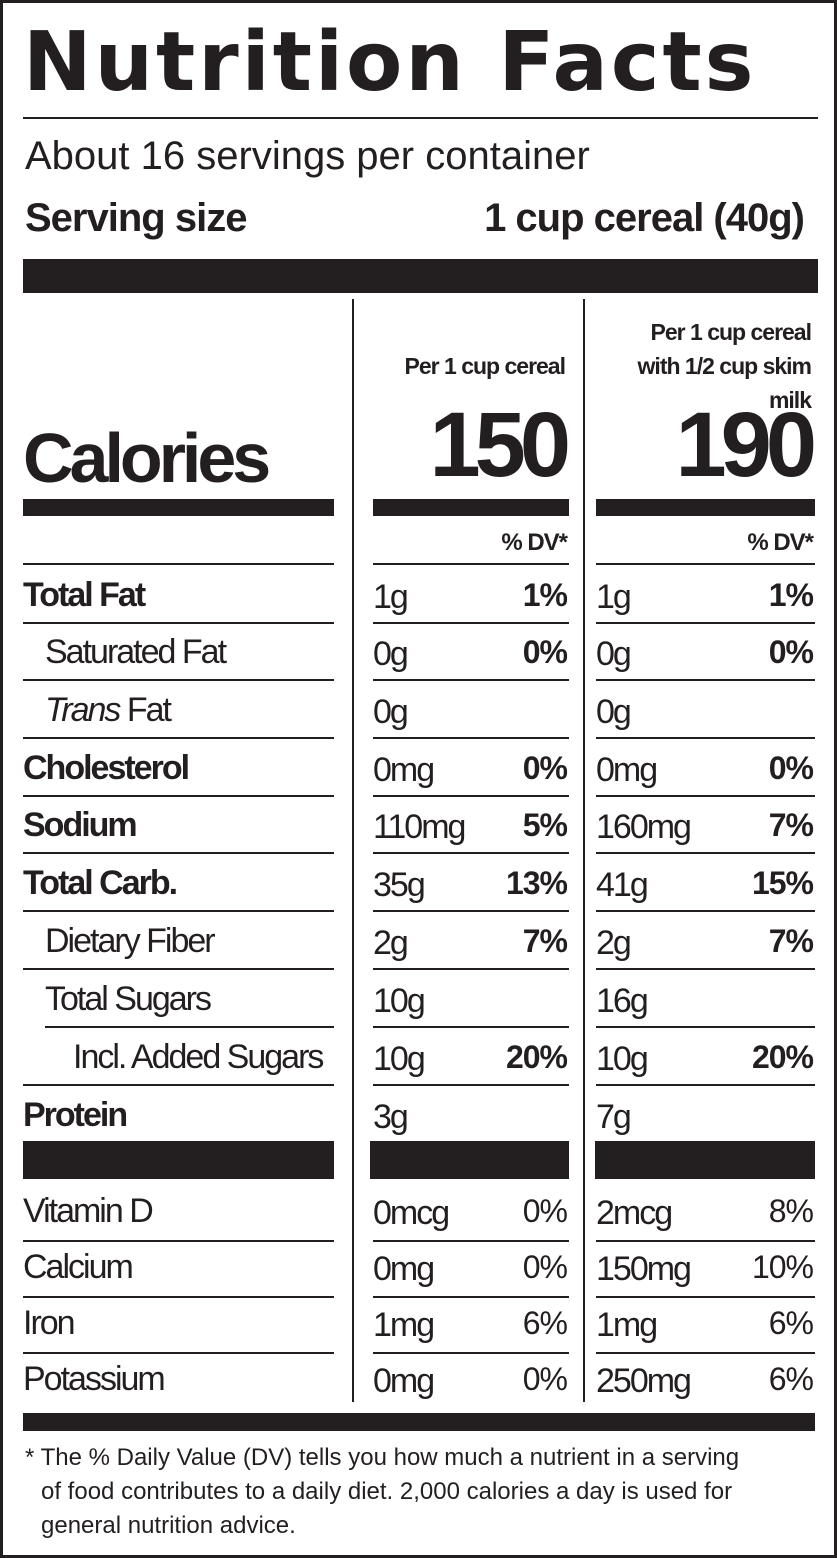 This screenshot has height=1558, width=837. What do you see at coordinates (536, 1057) in the screenshot?
I see `nutrient-dv-col1: 20%` at bounding box center [536, 1057].